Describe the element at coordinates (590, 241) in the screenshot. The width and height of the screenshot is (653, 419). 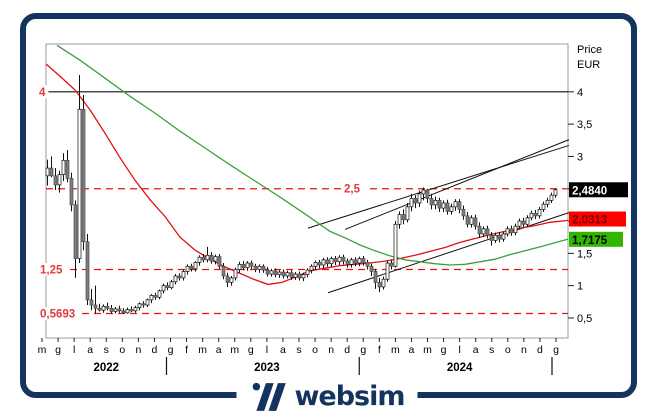
I see `svg-text: 1,7175` at that location.